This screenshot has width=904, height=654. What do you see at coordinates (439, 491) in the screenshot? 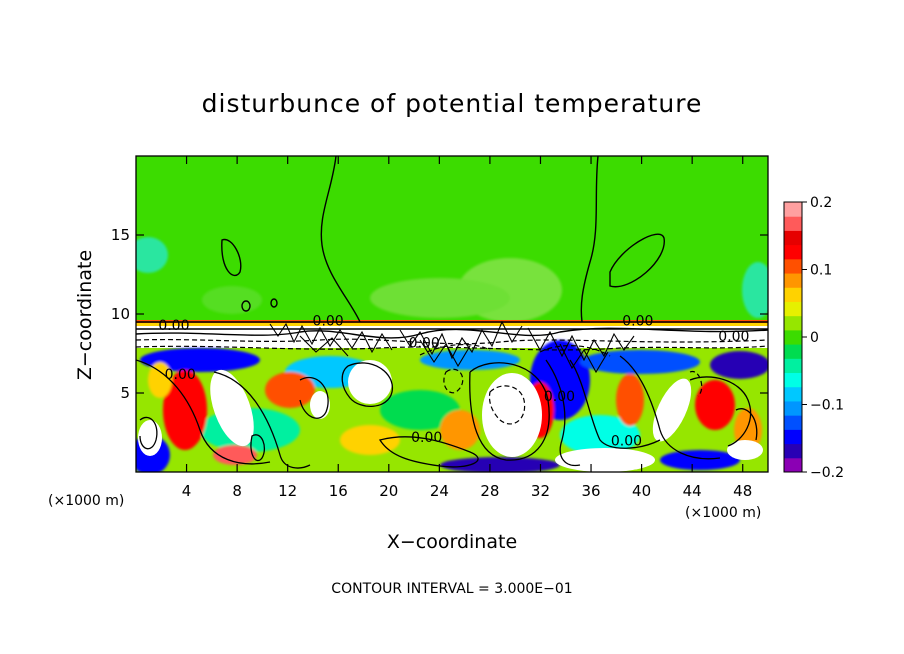
I see `x-tick-label: 24` at bounding box center [439, 491].